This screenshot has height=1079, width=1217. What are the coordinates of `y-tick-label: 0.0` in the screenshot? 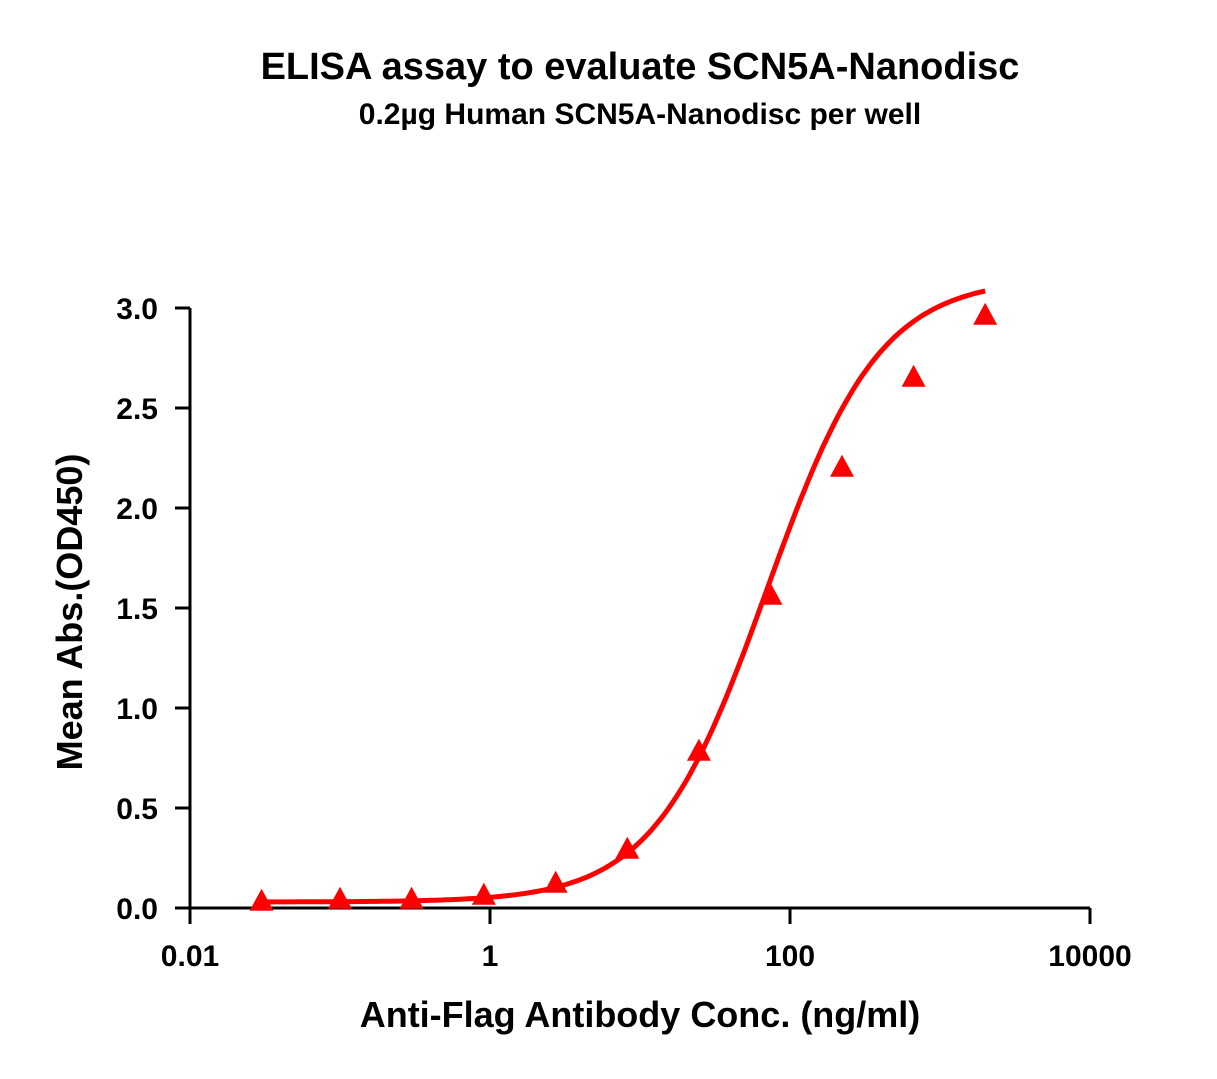 It's located at (137, 909).